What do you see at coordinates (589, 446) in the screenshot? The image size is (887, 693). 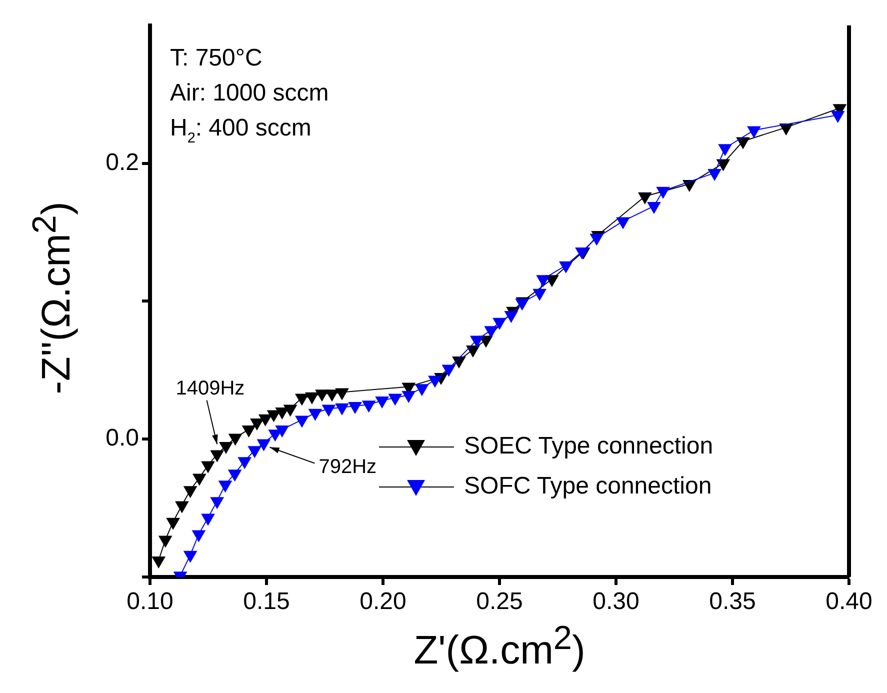 I see `legend-label: SOEC Type connection` at bounding box center [589, 446].